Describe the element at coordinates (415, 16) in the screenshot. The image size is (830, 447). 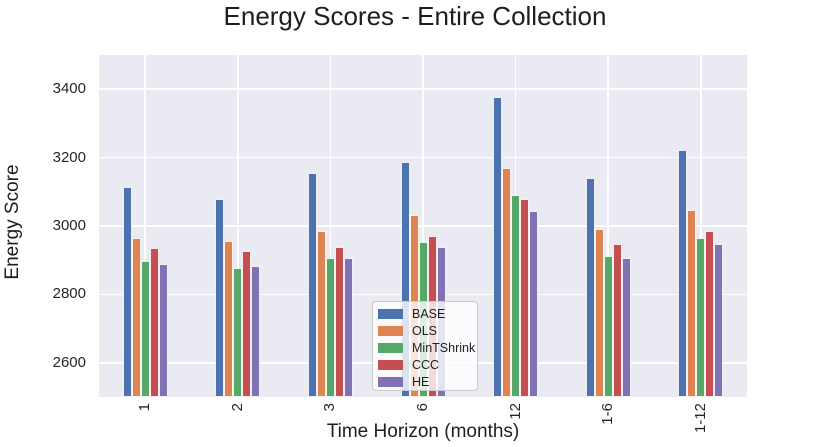
I see `chart-title: Energy Scores - Entire Collection` at that location.